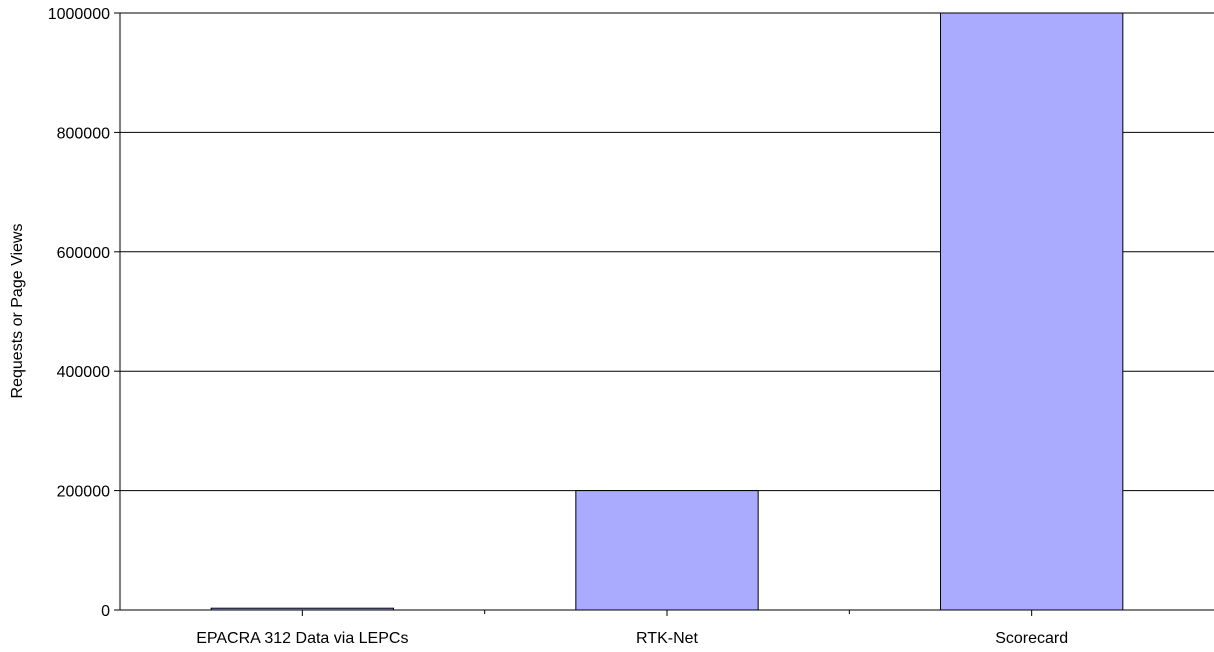  I want to click on x-tick-label: Scorecard, so click(1031, 638).